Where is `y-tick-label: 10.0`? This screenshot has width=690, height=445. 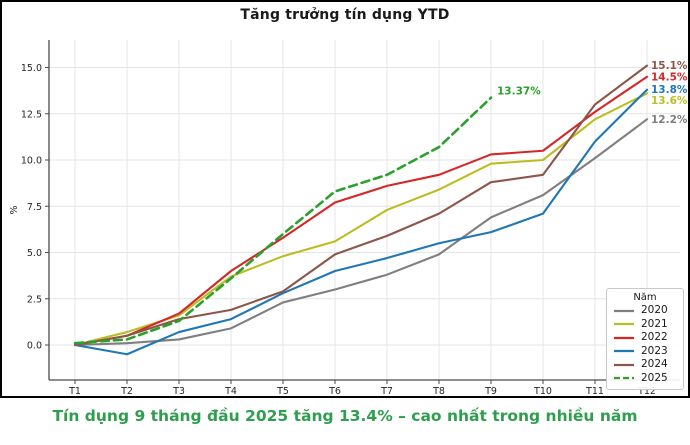 y-tick-label: 10.0 is located at coordinates (31, 161).